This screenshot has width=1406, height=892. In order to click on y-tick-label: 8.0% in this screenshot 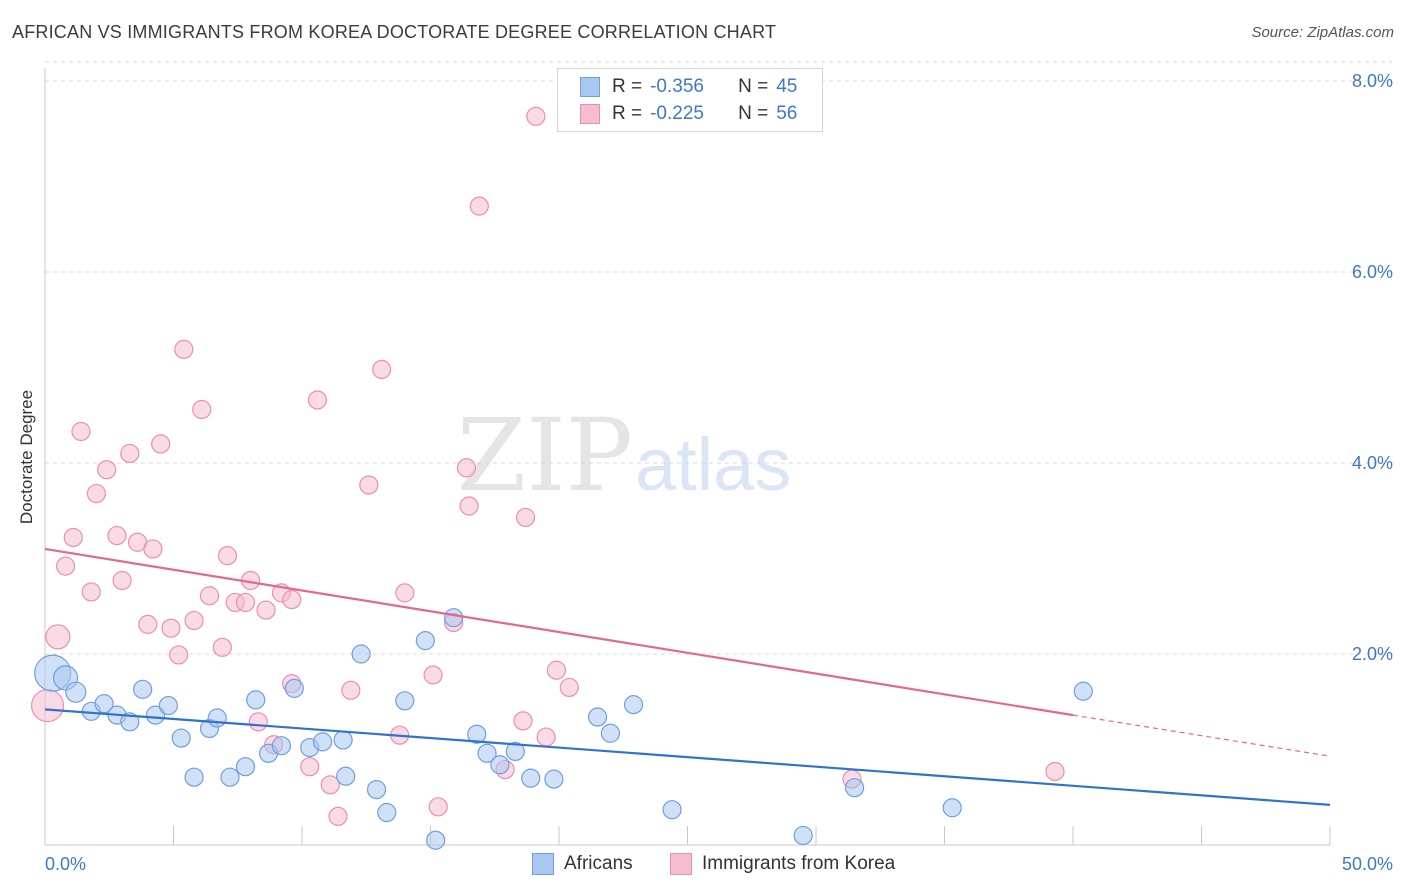, I will do `click(1372, 81)`.